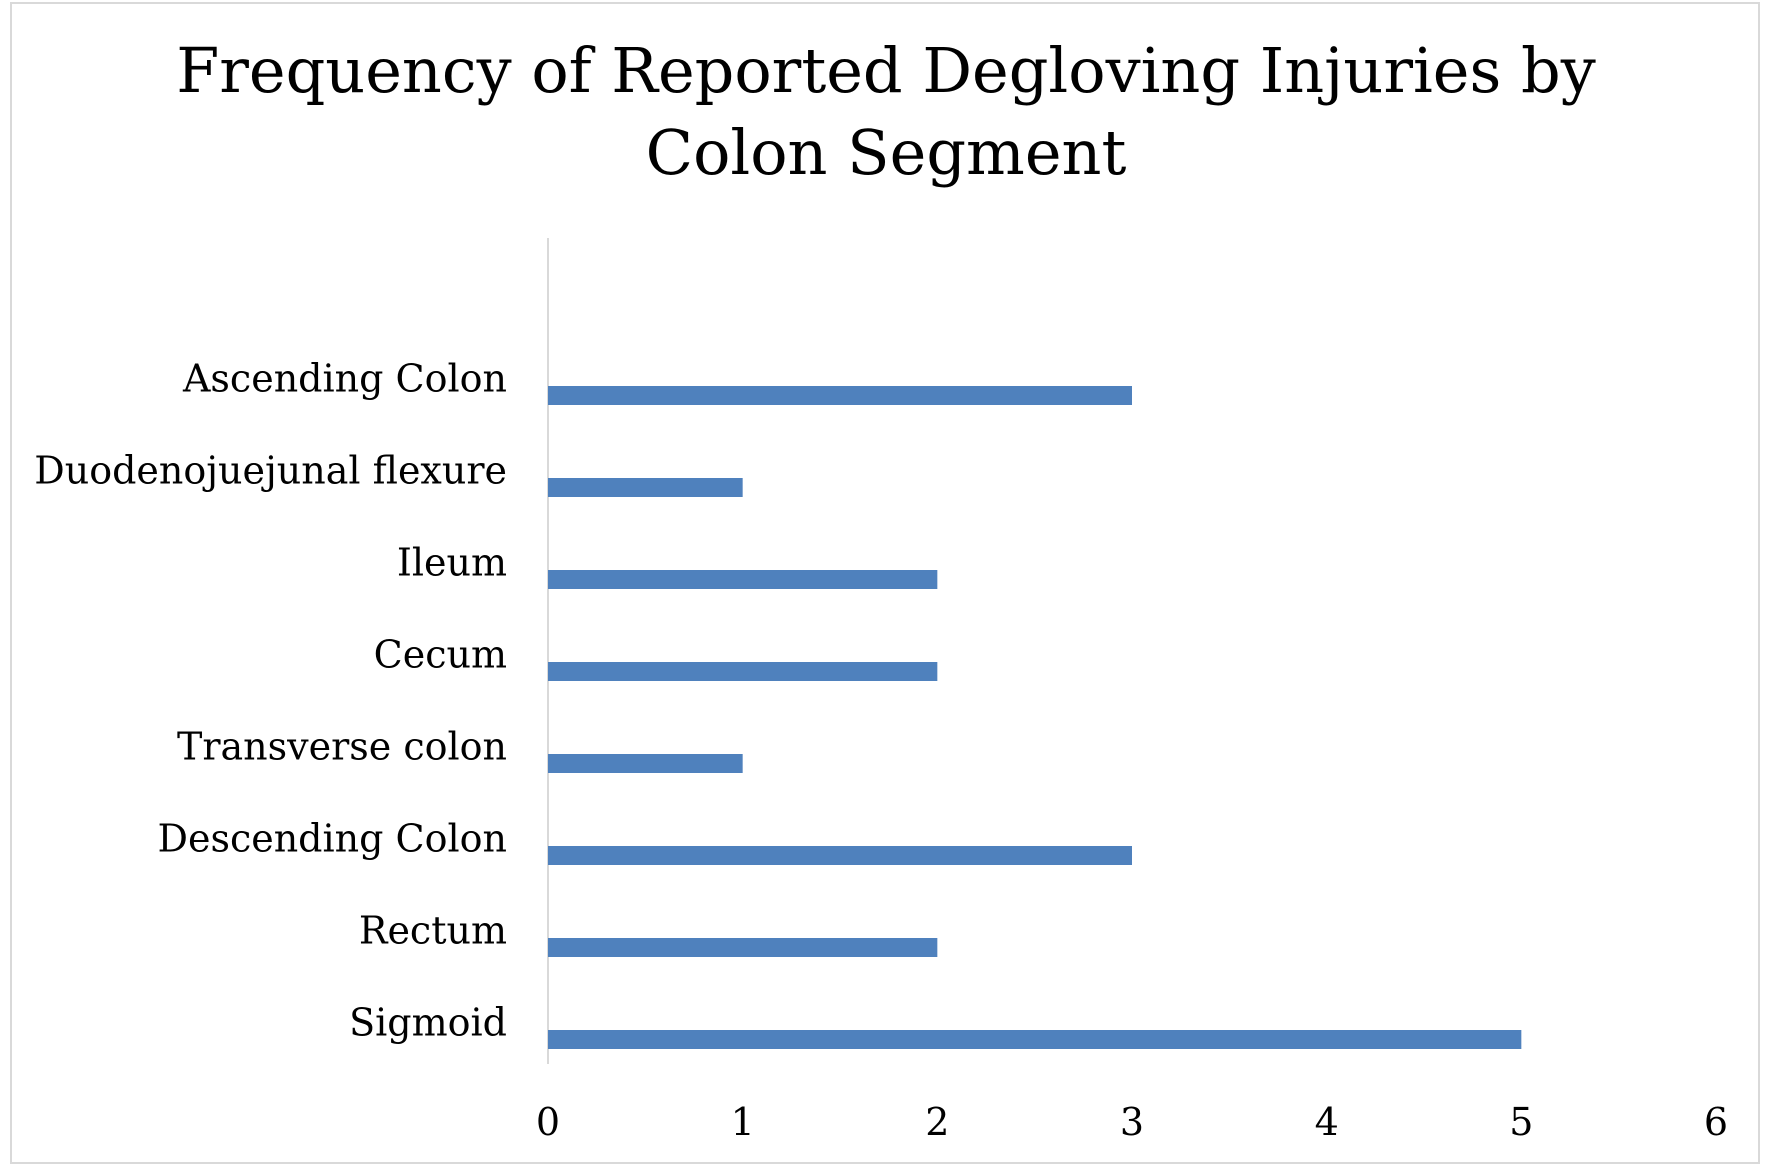 Image resolution: width=1772 pixels, height=1176 pixels. Describe the element at coordinates (1521, 1122) in the screenshot. I see `x-tick-label: 5` at that location.